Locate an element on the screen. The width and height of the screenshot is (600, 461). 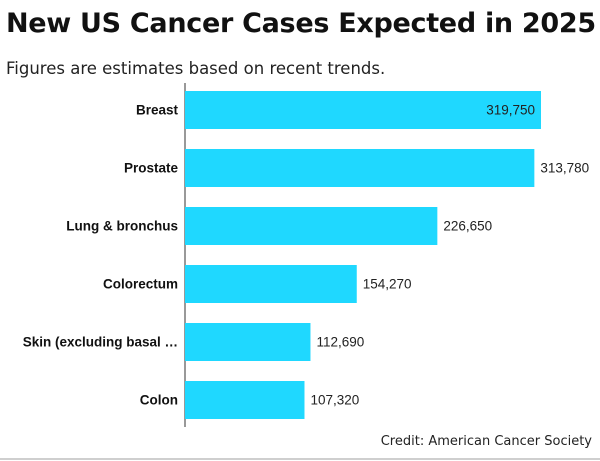
category-label-3: Colorectum is located at coordinates (140, 284).